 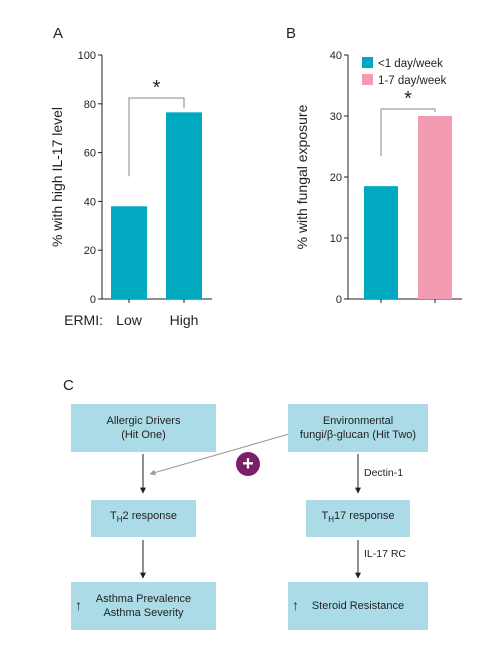 I want to click on x-category-label: High, so click(x=184, y=320).